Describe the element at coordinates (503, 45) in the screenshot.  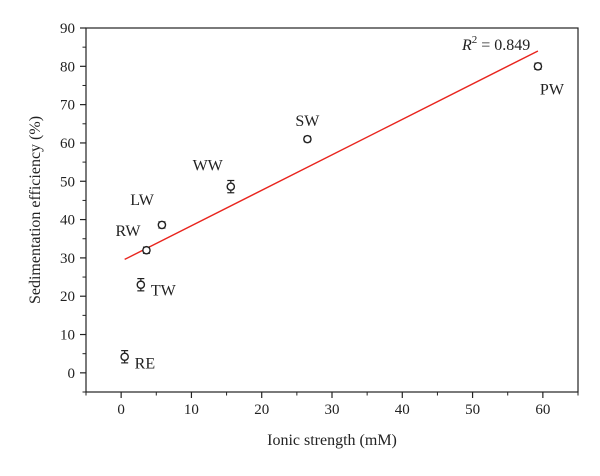
I see `r2-value: = 0.849` at that location.